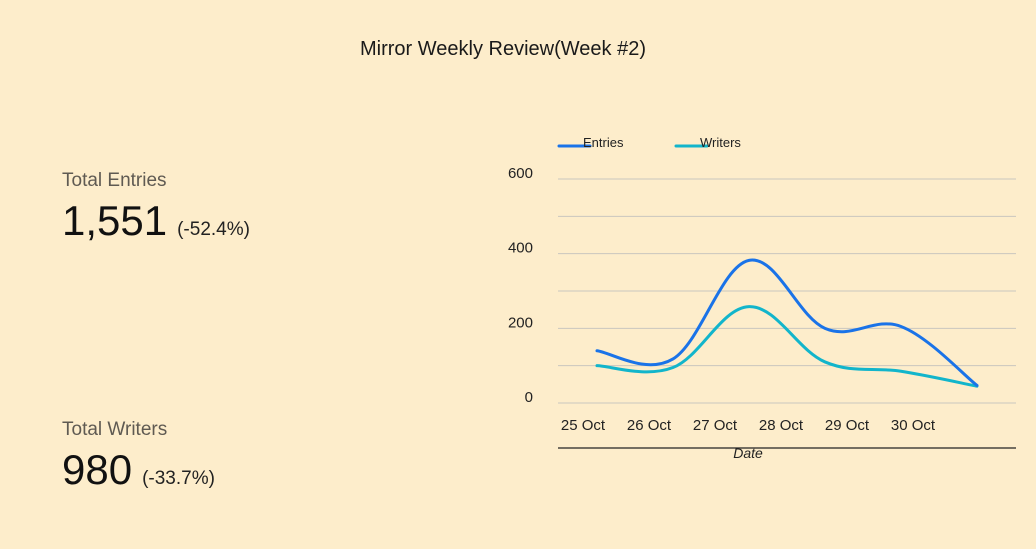 This screenshot has width=1036, height=549. I want to click on total-entries-scorecard: Total Entries 1,551 (-52.4%), so click(156, 206).